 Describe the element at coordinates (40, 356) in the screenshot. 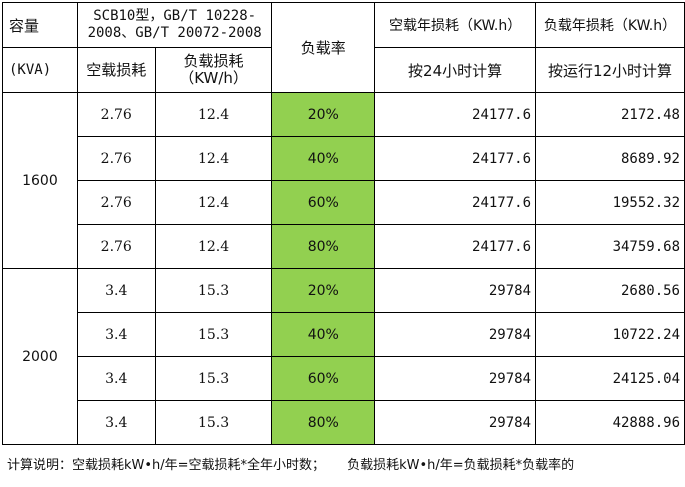

I see `capacity-cell: 2000` at that location.